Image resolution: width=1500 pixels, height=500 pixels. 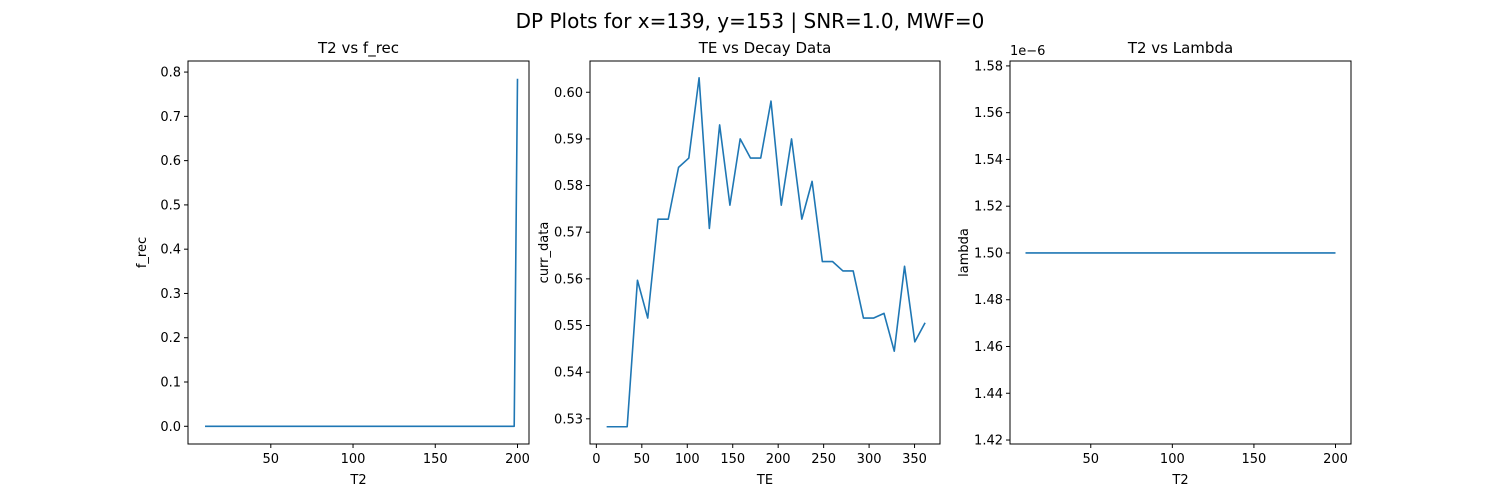 I want to click on x-tick-label: 350, so click(x=914, y=459).